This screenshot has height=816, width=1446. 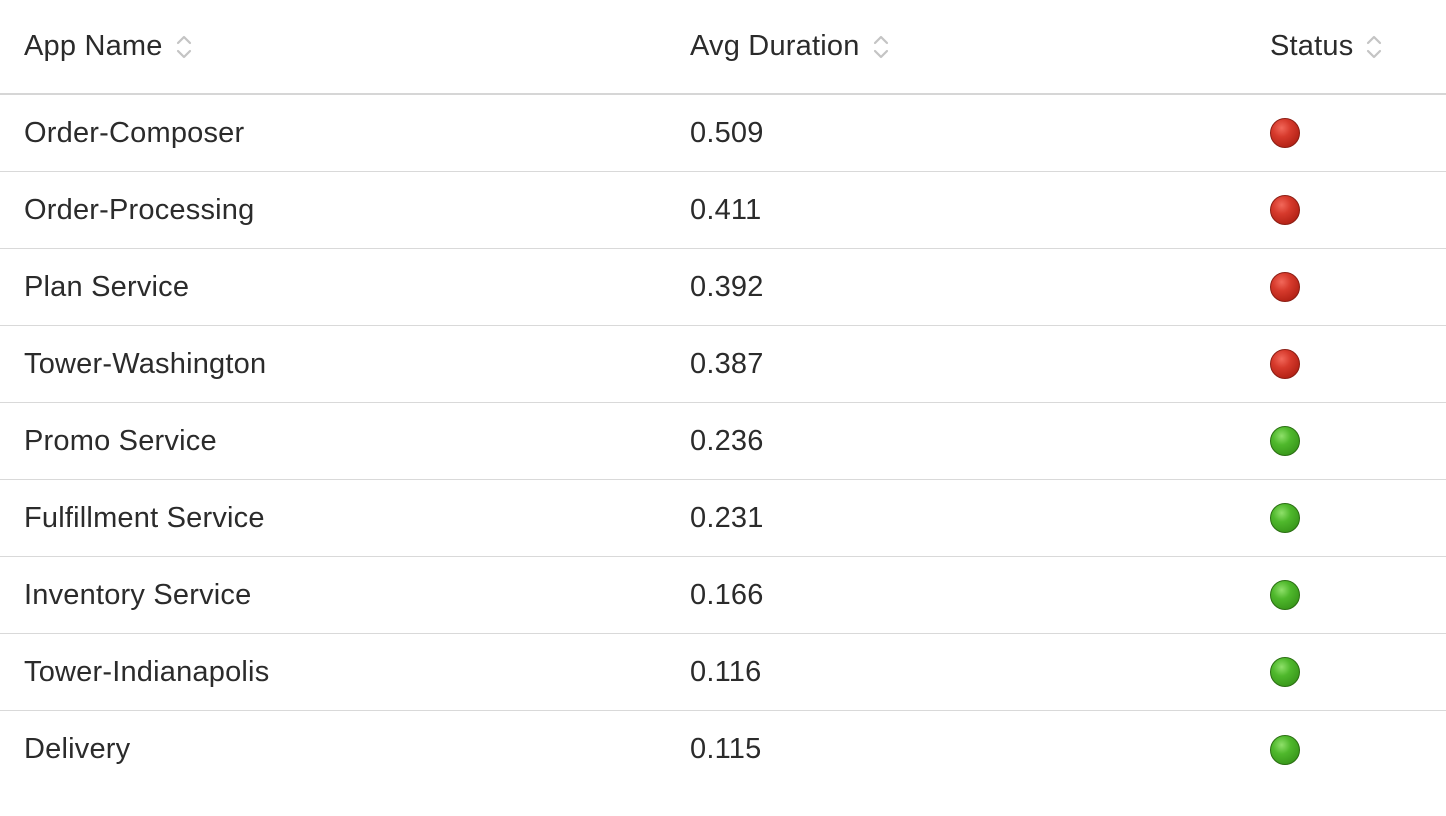 I want to click on app-name-cell: Order-Processing, so click(x=139, y=209).